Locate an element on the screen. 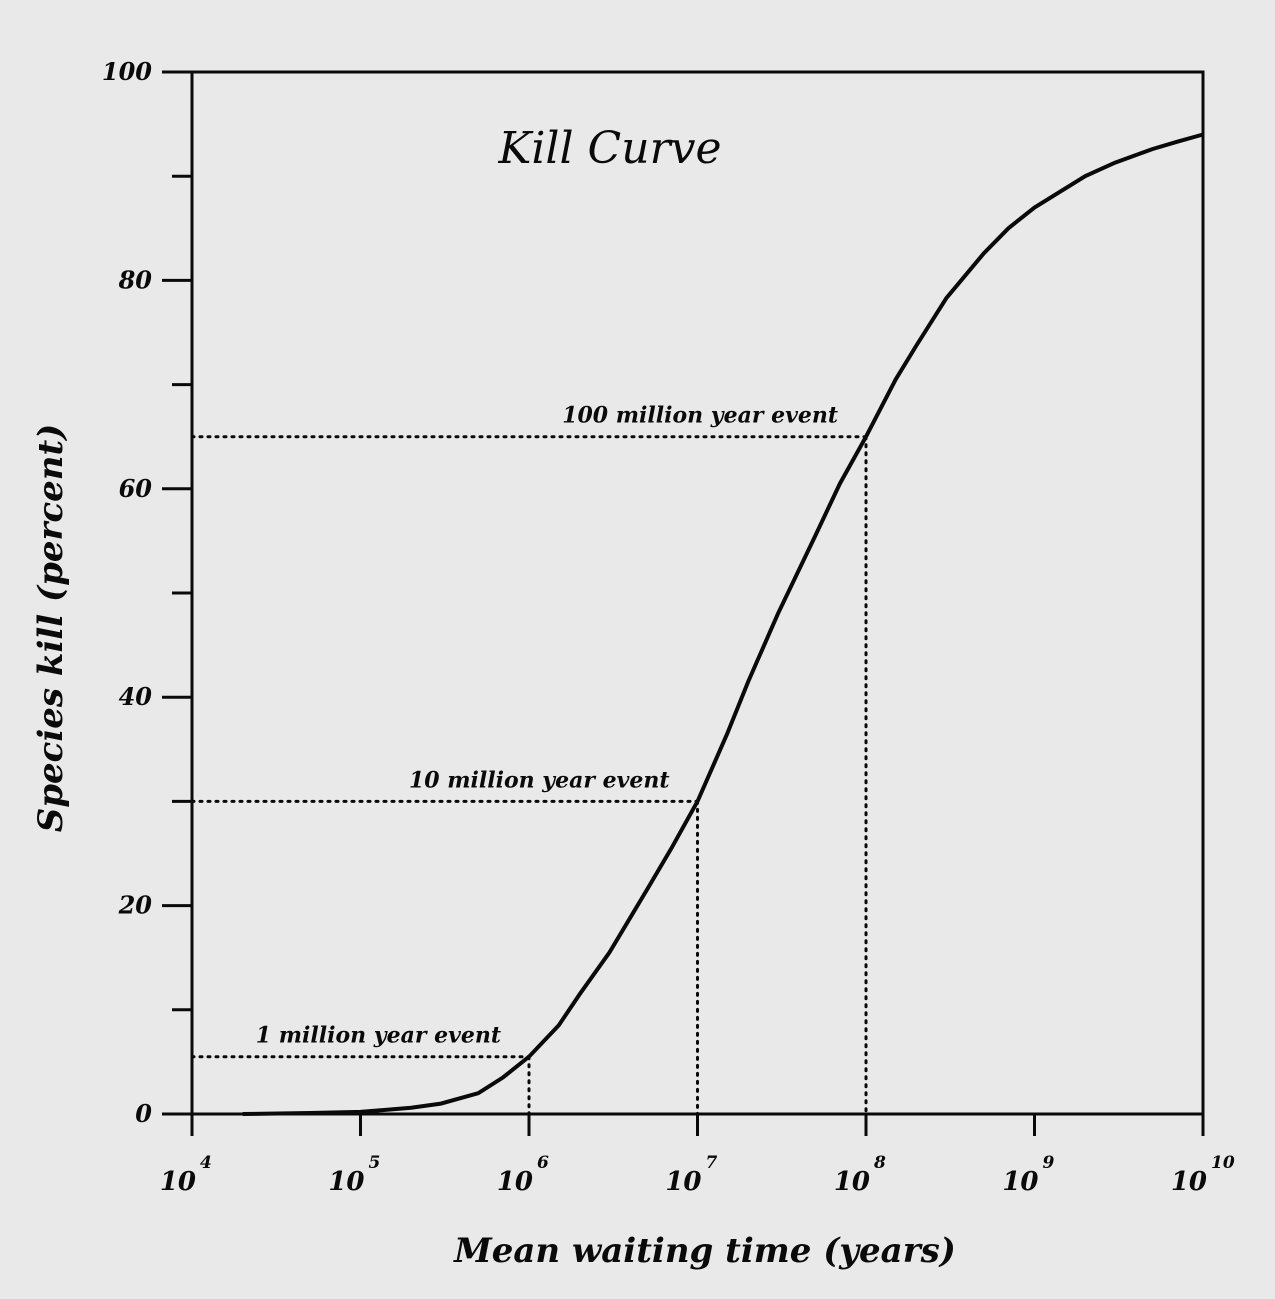 This screenshot has width=1275, height=1299. y-axis-ticks: 0 20 40 60 80 100 is located at coordinates (147, 592).